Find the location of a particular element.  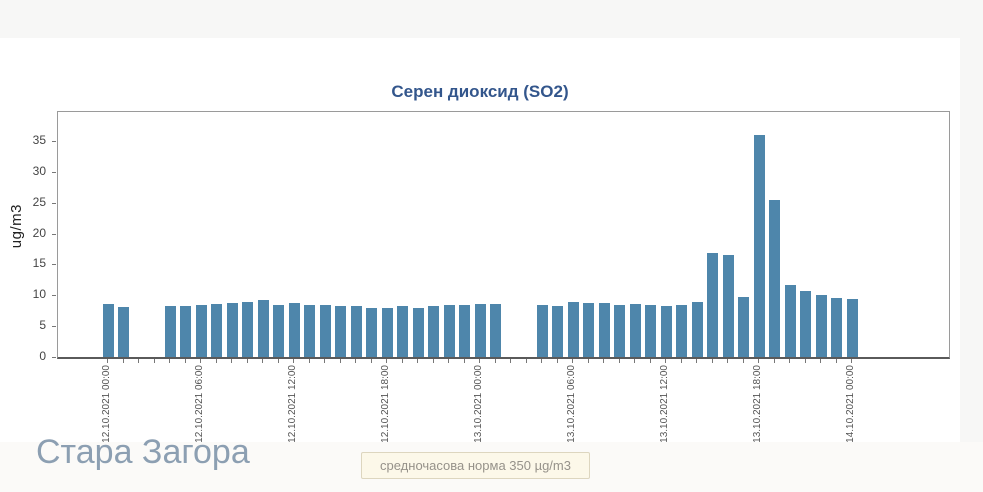

x-tick-label: 13.10.2021 12:00 is located at coordinates (664, 404).